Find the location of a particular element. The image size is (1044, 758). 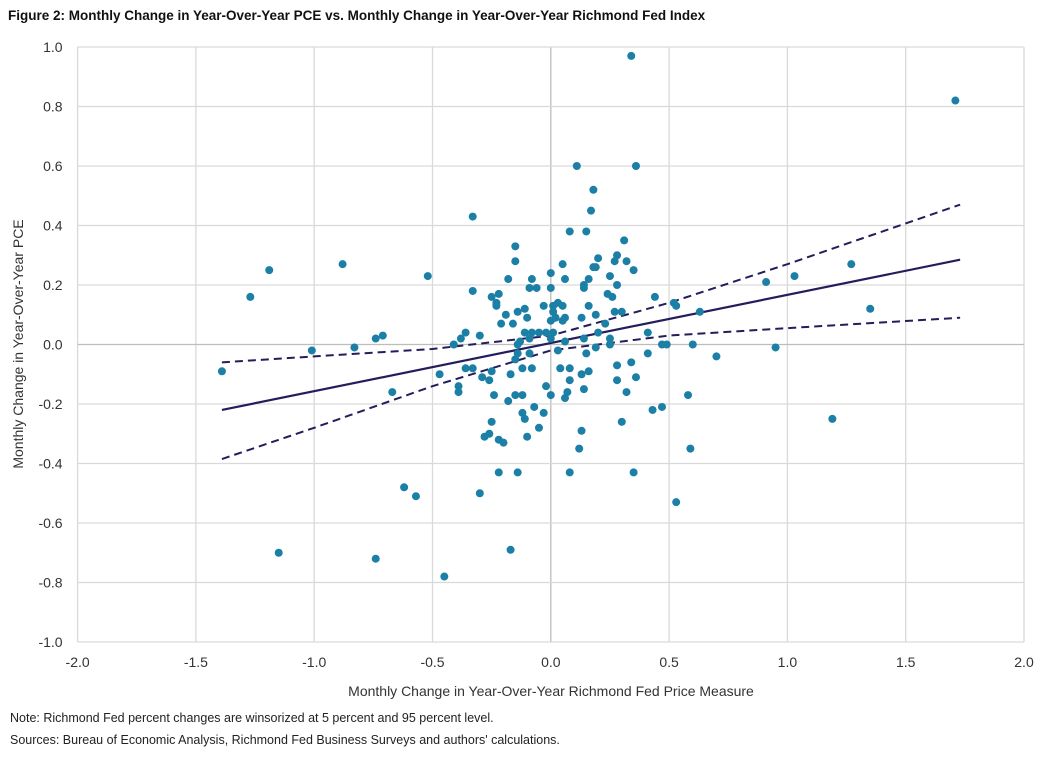

y-tick-label: 0.2 is located at coordinates (53, 285).